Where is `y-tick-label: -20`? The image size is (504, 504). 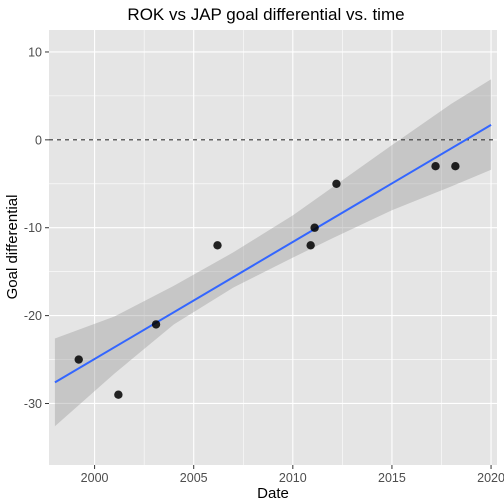
y-tick-label: -20 is located at coordinates (33, 316).